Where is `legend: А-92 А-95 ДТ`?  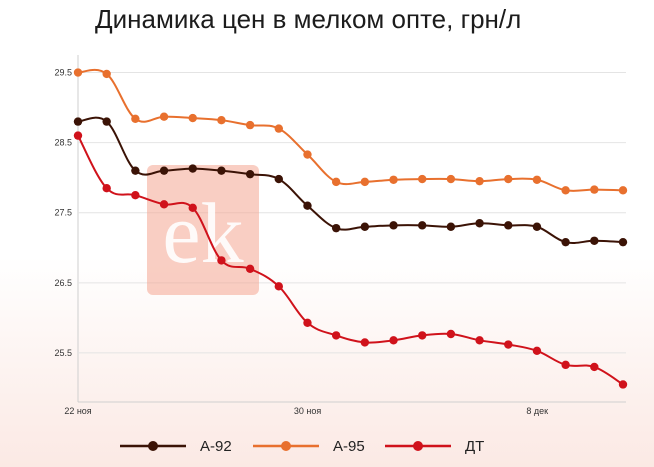 legend: А-92 А-95 ДТ is located at coordinates (302, 446).